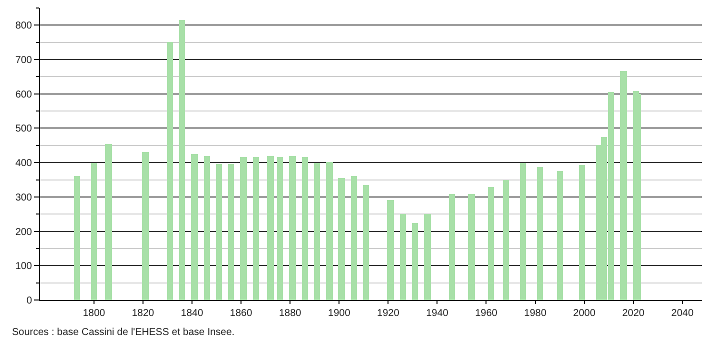  I want to click on x-tick-label: 1840, so click(192, 313).